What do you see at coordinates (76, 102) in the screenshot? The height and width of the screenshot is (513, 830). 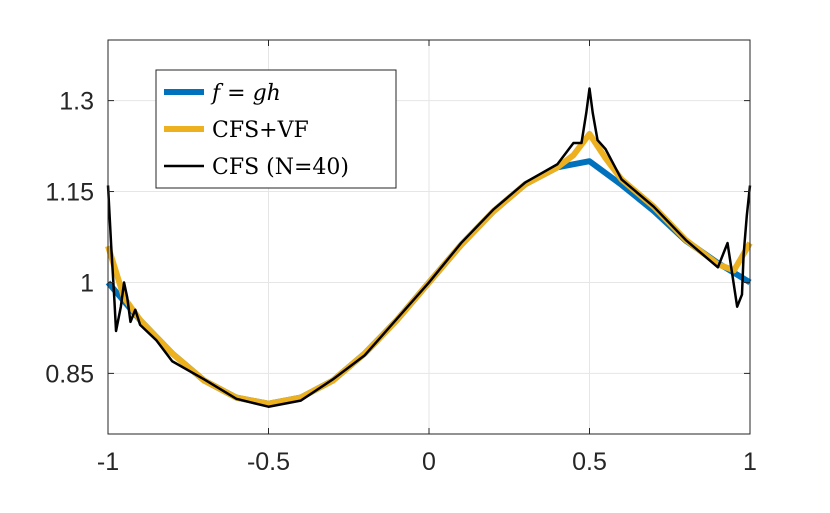 I see `y-tick-label: 1.3` at bounding box center [76, 102].